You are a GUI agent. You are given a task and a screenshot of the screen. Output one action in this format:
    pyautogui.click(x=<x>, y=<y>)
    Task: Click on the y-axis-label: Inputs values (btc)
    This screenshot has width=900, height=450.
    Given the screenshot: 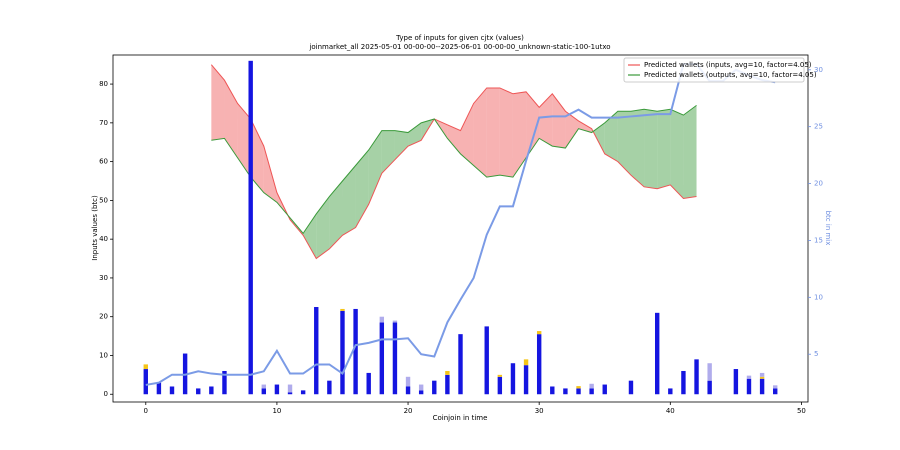 What is the action you would take?
    pyautogui.click(x=95, y=228)
    